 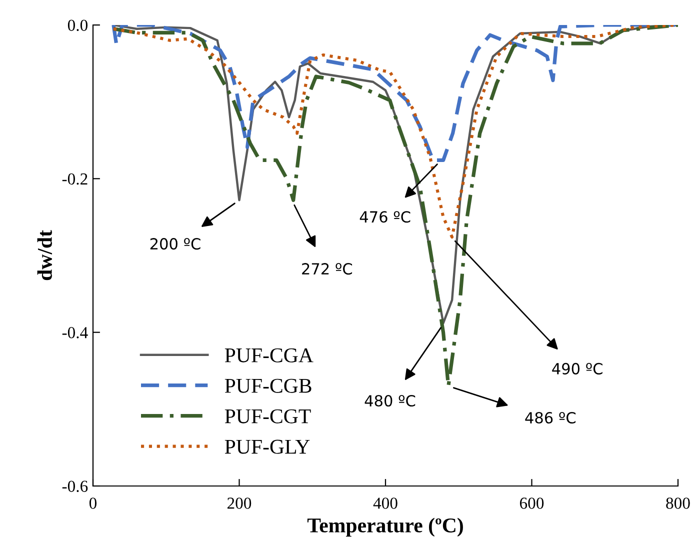 I want to click on y-tick-label: -0.6, so click(x=75, y=486).